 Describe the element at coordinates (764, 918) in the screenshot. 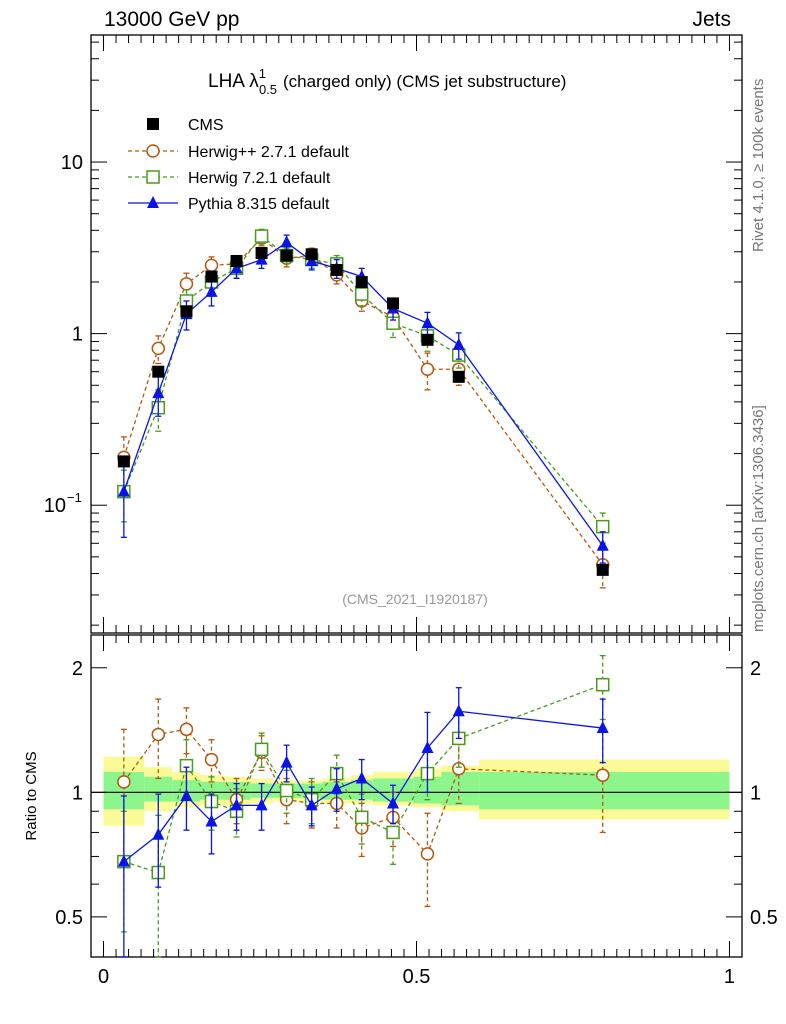

I see `ratio-y-tick-label-right: 0.5` at that location.